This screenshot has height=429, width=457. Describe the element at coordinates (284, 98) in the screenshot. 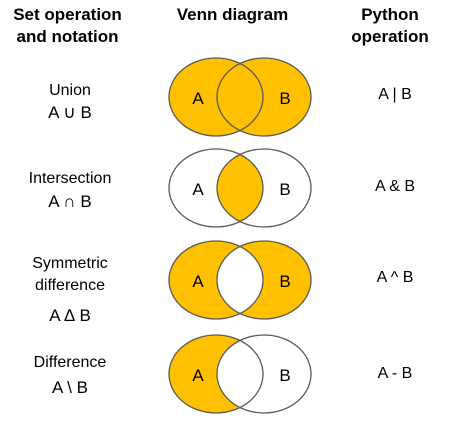

I see `venn-union-label-b: B` at that location.